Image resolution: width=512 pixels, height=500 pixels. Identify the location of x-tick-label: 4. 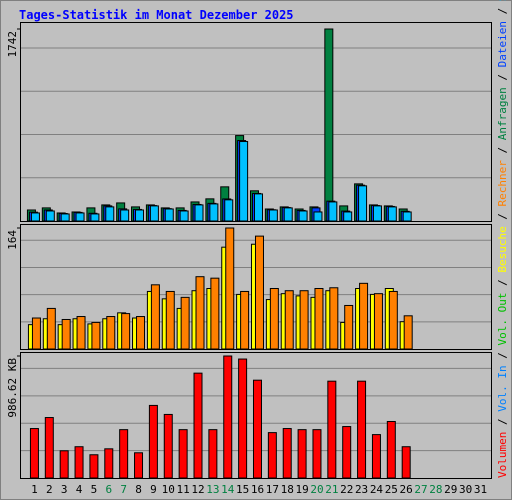
(79, 489).